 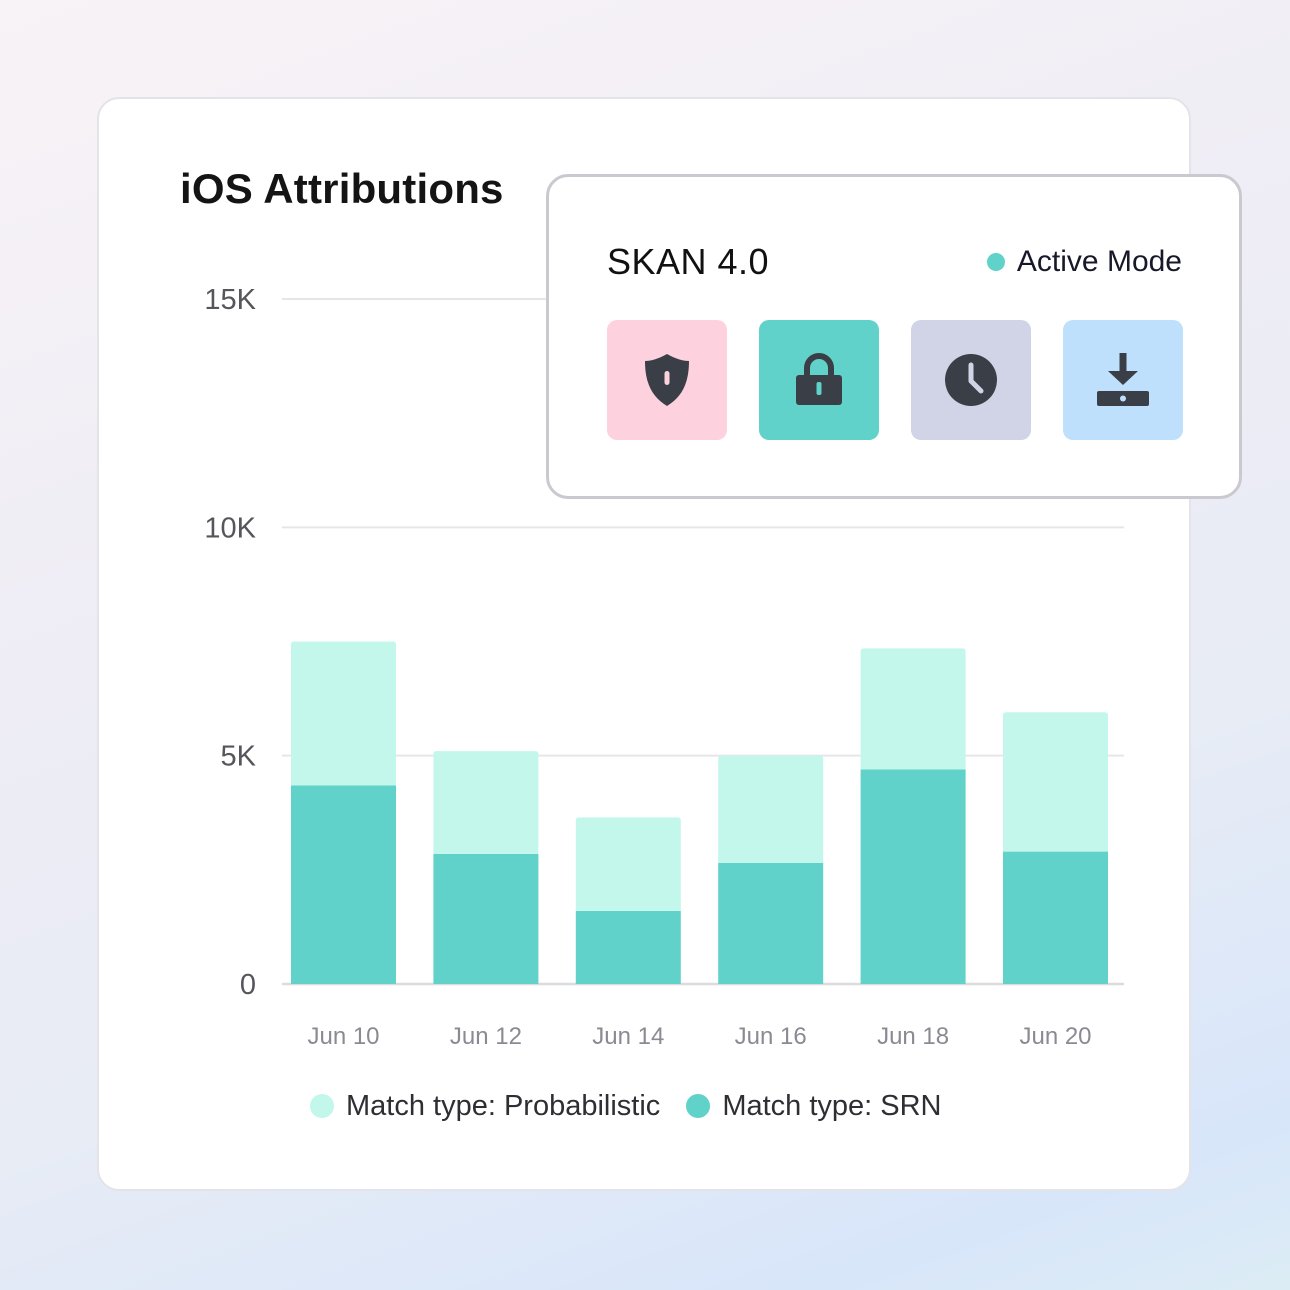 I want to click on x-tick-label: Jun 20, so click(x=1055, y=1036).